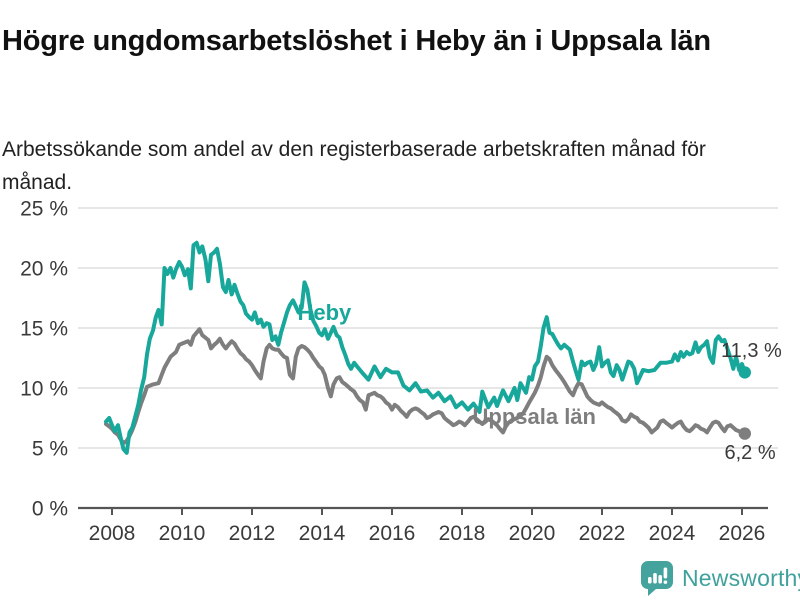 This screenshot has width=800, height=600. I want to click on end-value-heby: 11,3 %, so click(751, 351).